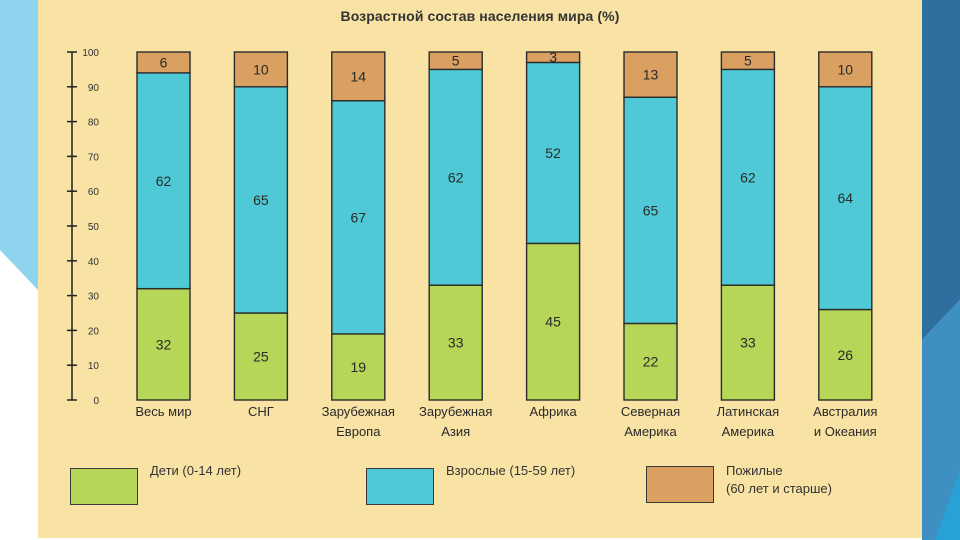 The height and width of the screenshot is (540, 960). I want to click on bar-value-label: 22, so click(651, 362).